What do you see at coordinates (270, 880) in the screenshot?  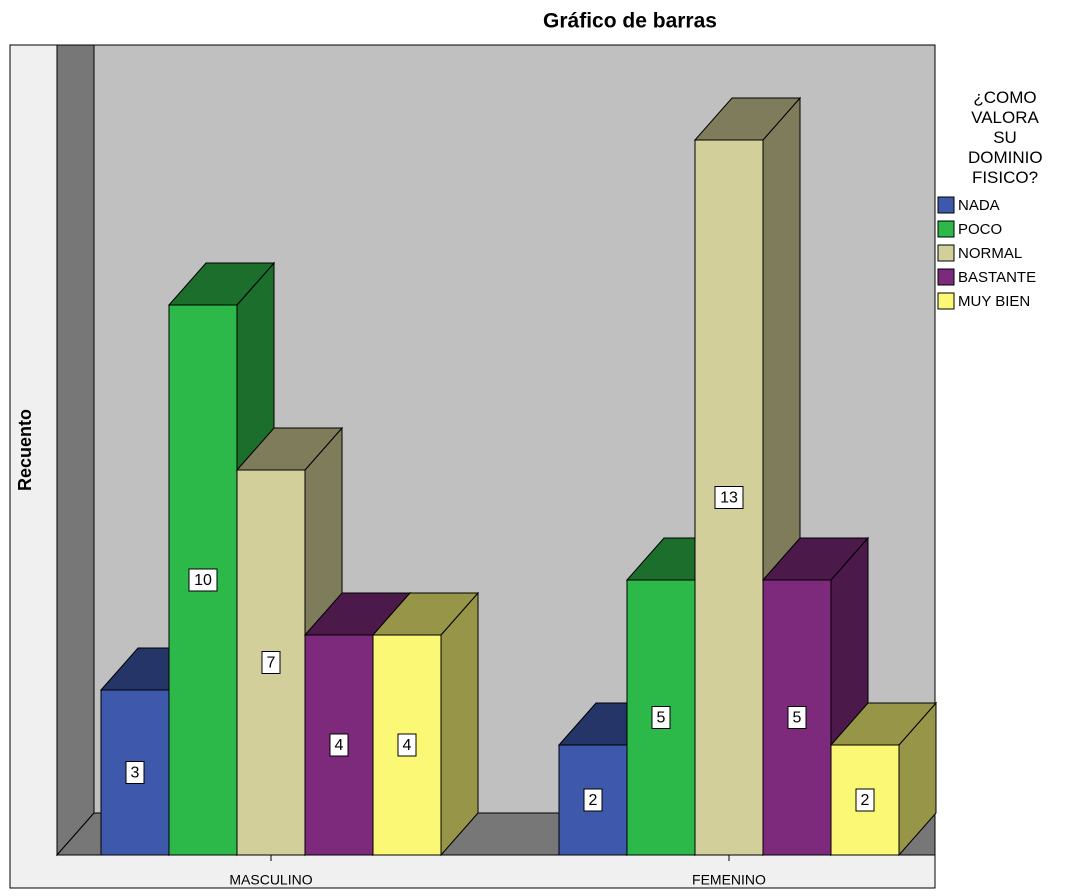 I see `x-tick-label: MASCULINO` at bounding box center [270, 880].